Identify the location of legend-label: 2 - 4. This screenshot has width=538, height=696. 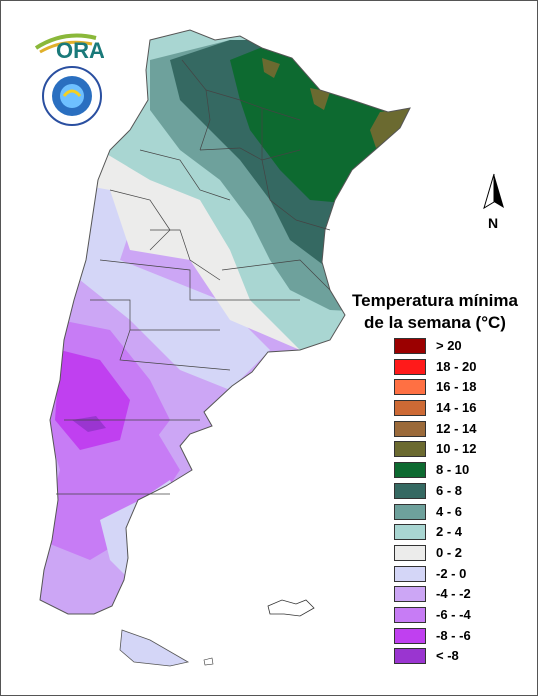
(449, 532).